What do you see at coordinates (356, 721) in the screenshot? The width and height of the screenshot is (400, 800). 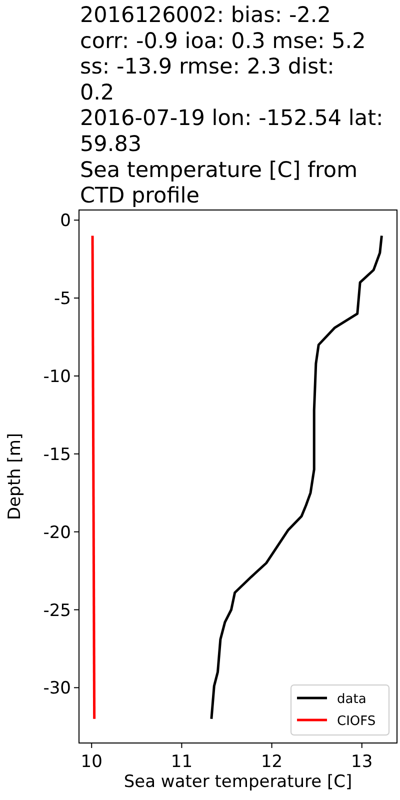 I see `legend-label: CIOFS` at bounding box center [356, 721].